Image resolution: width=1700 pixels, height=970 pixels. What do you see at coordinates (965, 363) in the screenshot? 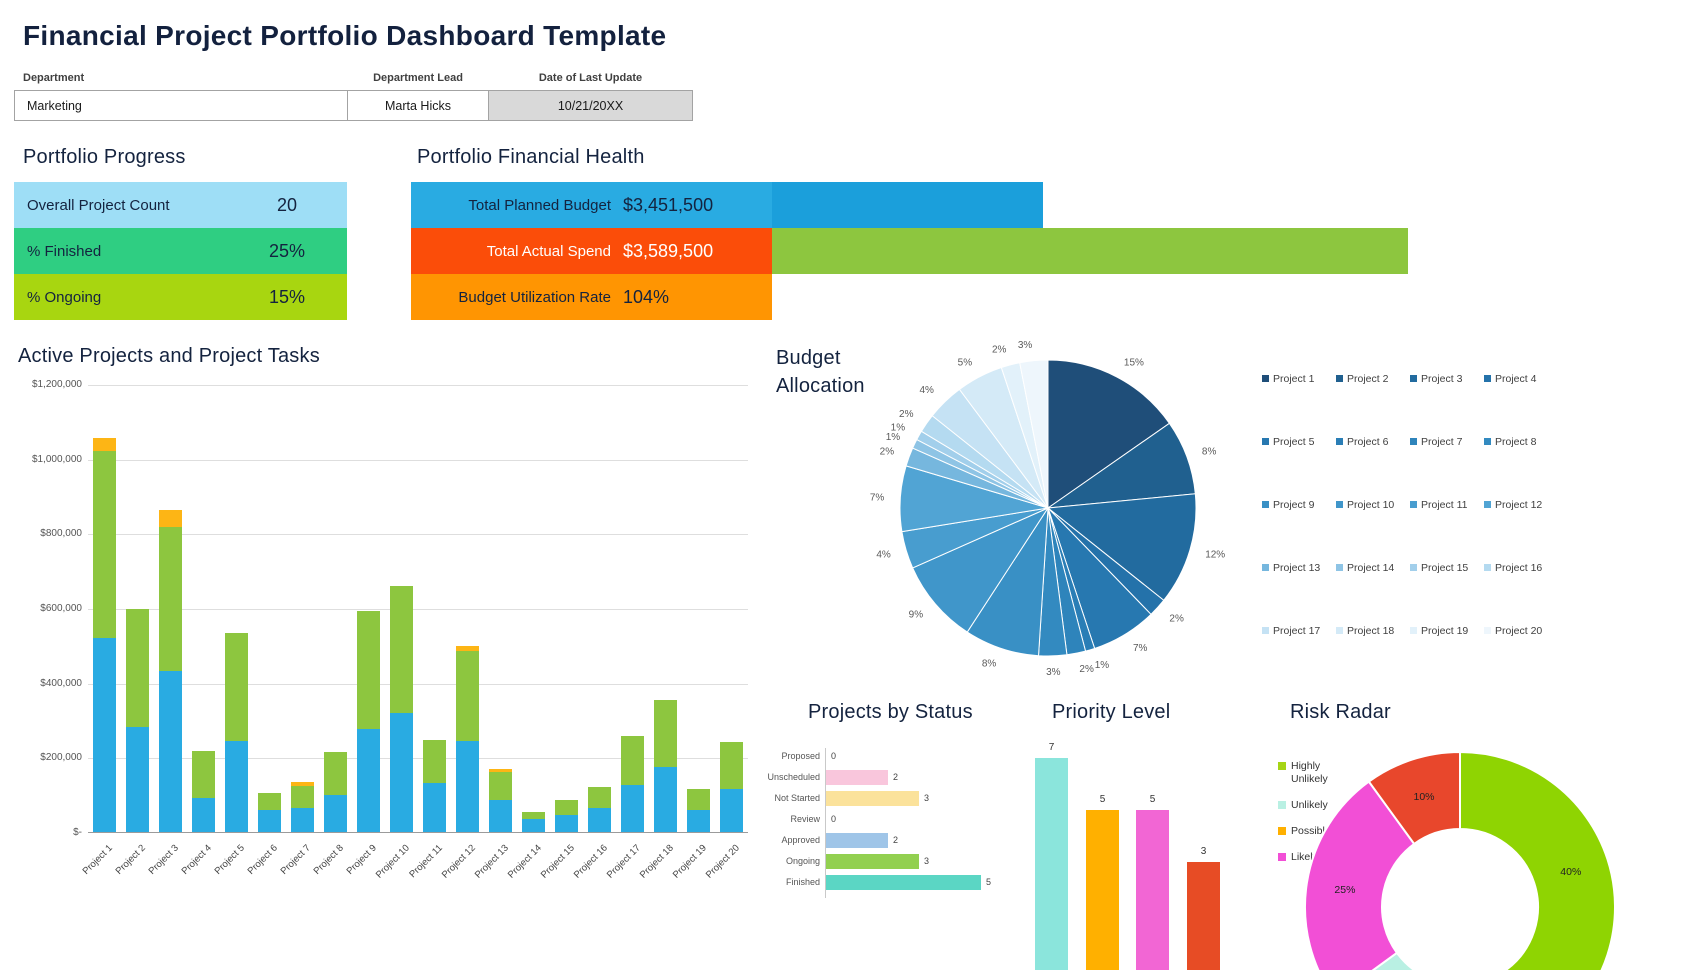
I see `pie-percentage-label: 5%` at bounding box center [965, 363].